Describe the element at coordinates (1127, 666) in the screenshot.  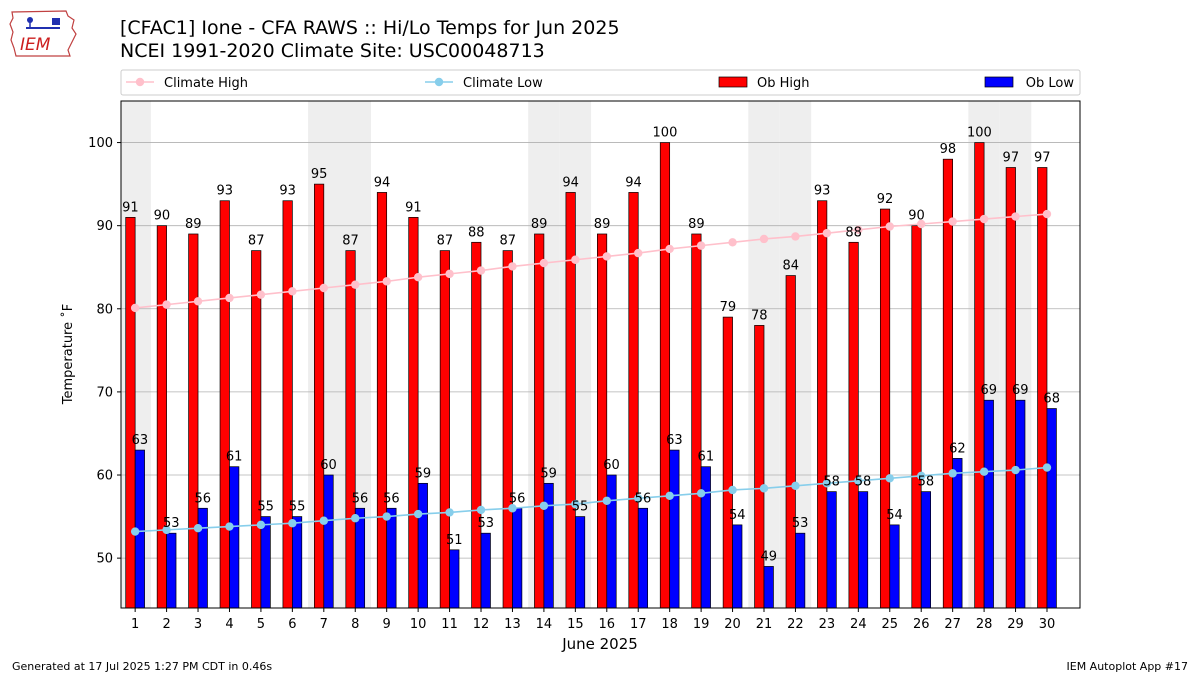
I see `app-note: IEM Autoplot App #17` at that location.